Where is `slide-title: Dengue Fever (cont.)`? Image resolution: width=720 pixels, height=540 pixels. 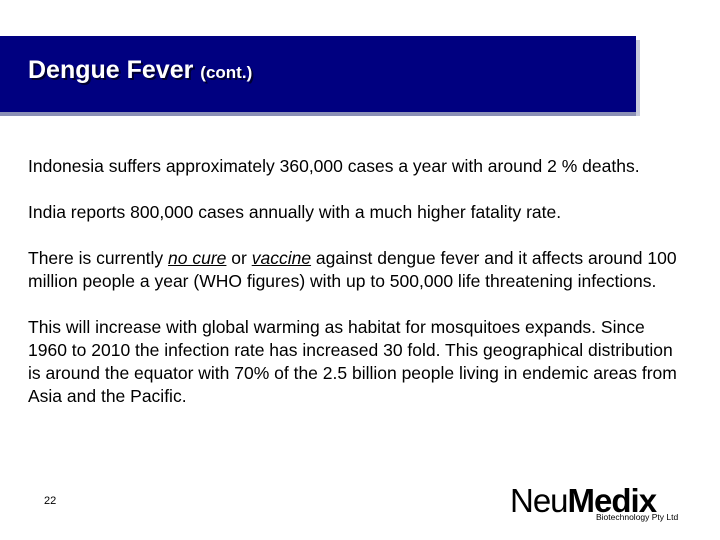
slide-title: Dengue Fever (cont.) is located at coordinates (140, 70).